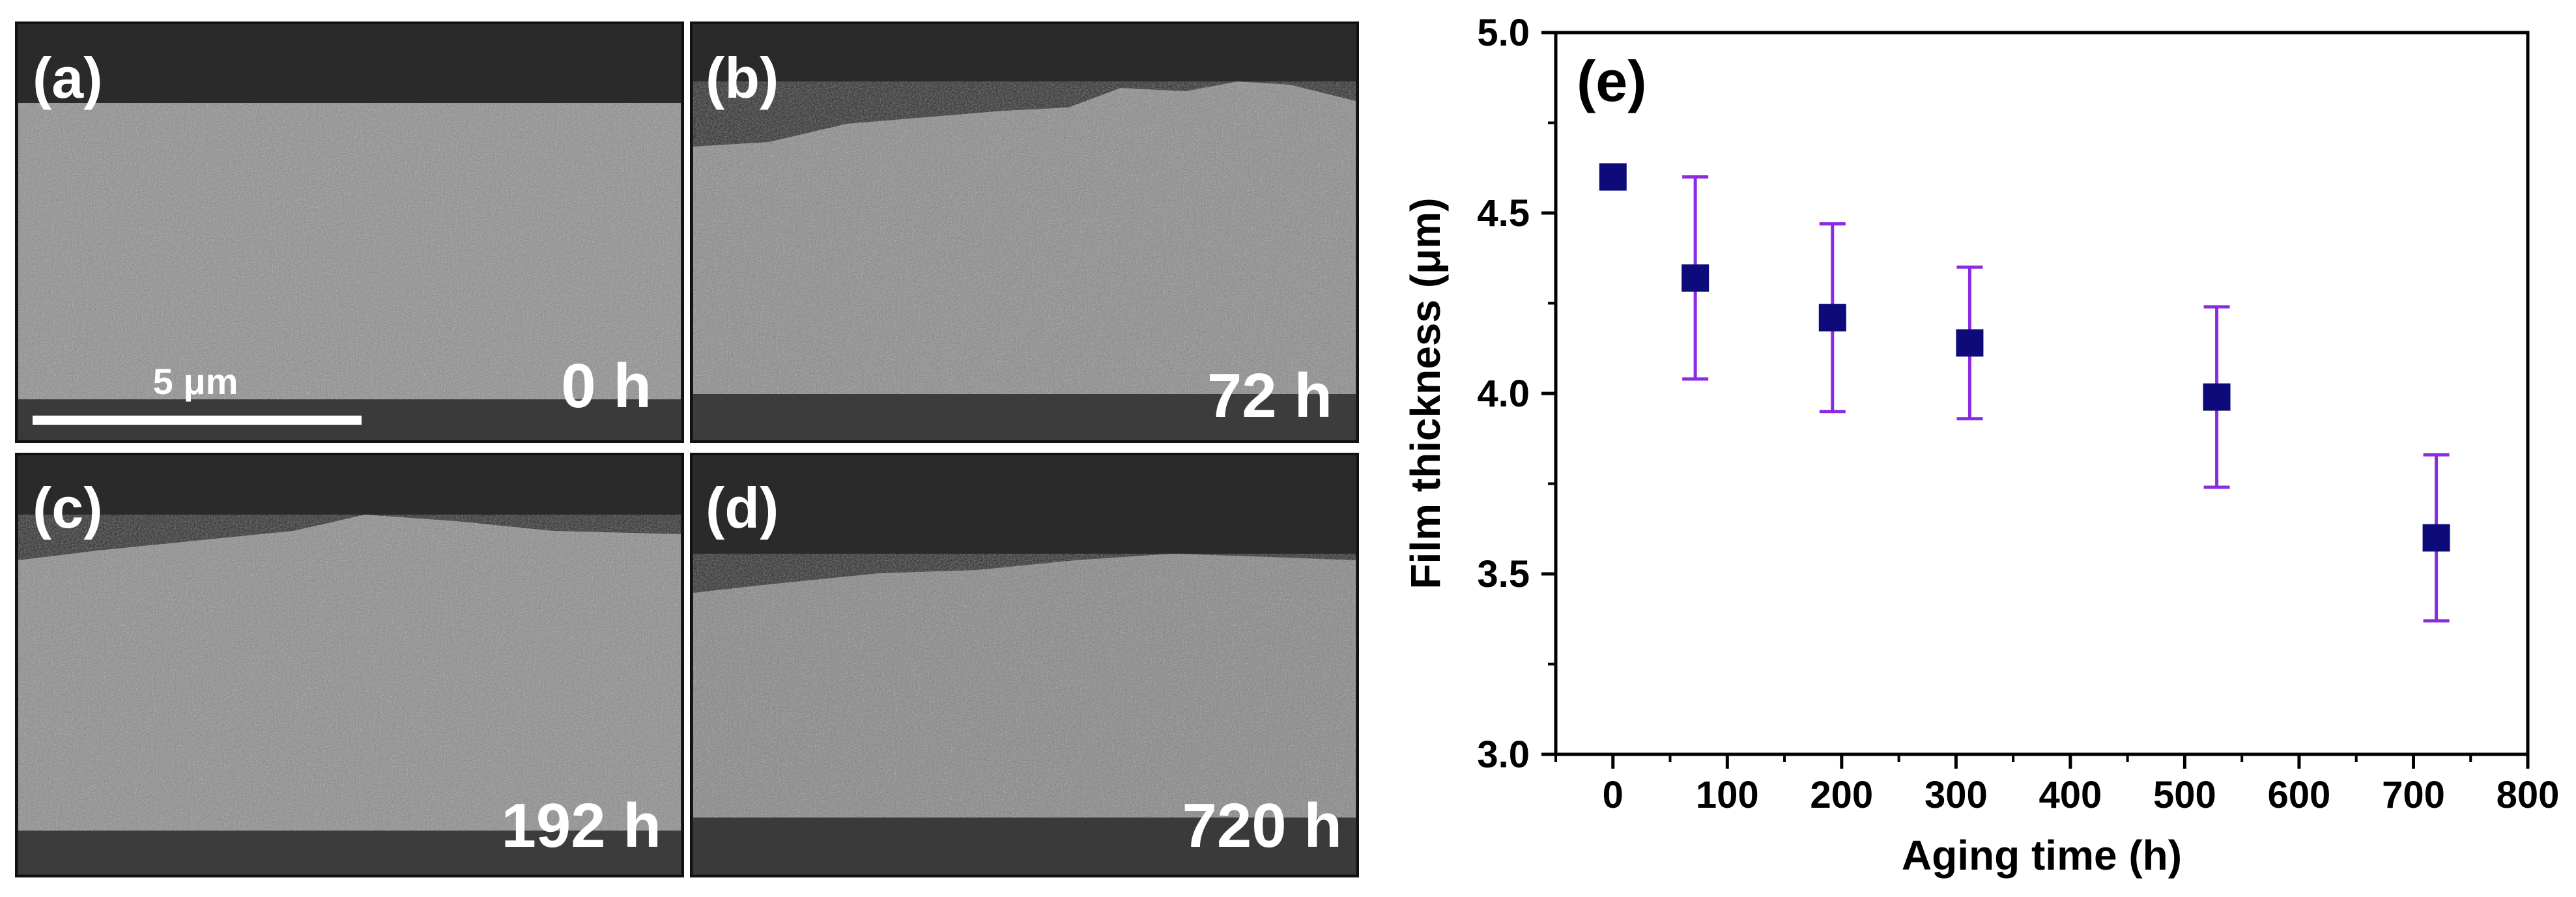  What do you see at coordinates (1425, 393) in the screenshot?
I see `y-axis-label: Film thickness (μm)` at bounding box center [1425, 393].